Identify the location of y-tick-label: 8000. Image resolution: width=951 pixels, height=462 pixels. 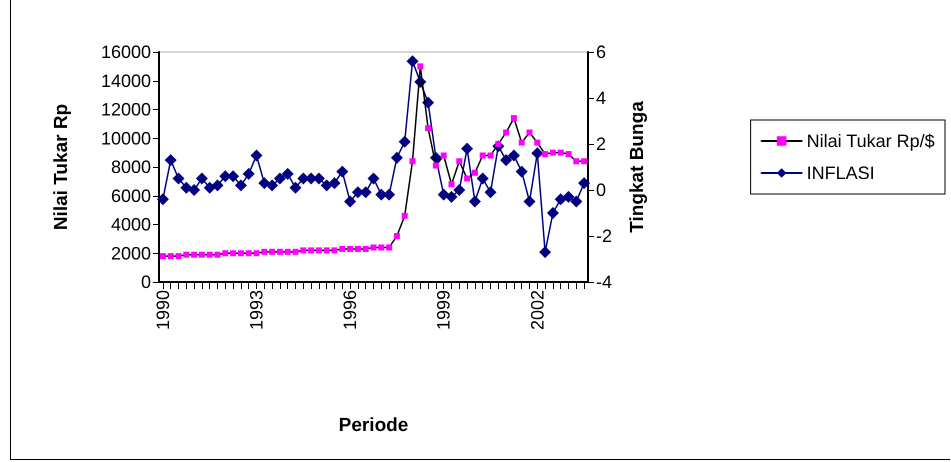
(130, 167).